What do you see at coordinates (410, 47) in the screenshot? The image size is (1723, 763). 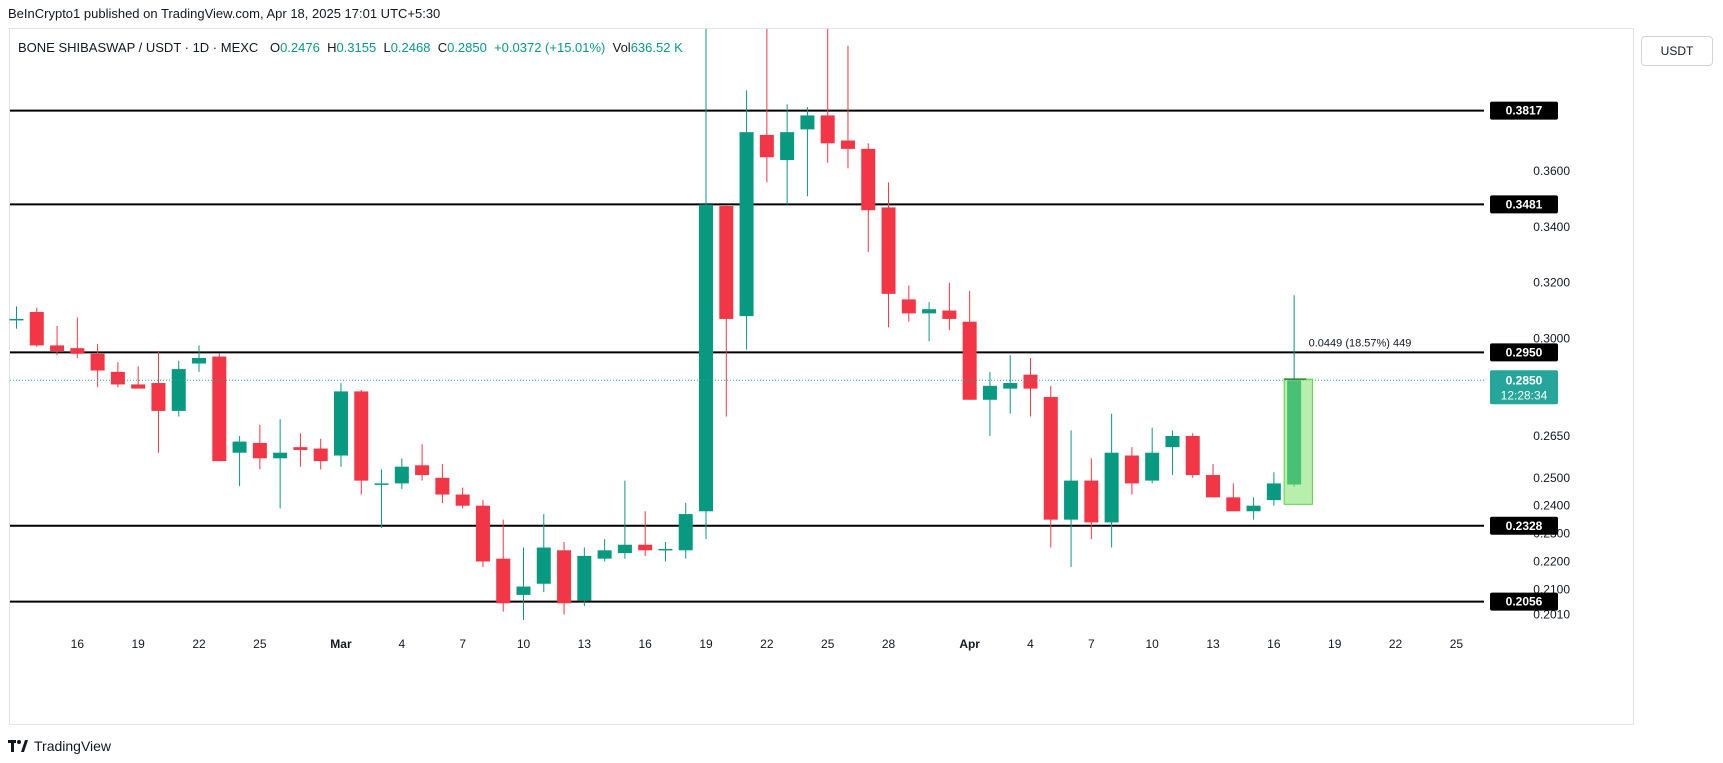 I see `low-value: 0.2468` at bounding box center [410, 47].